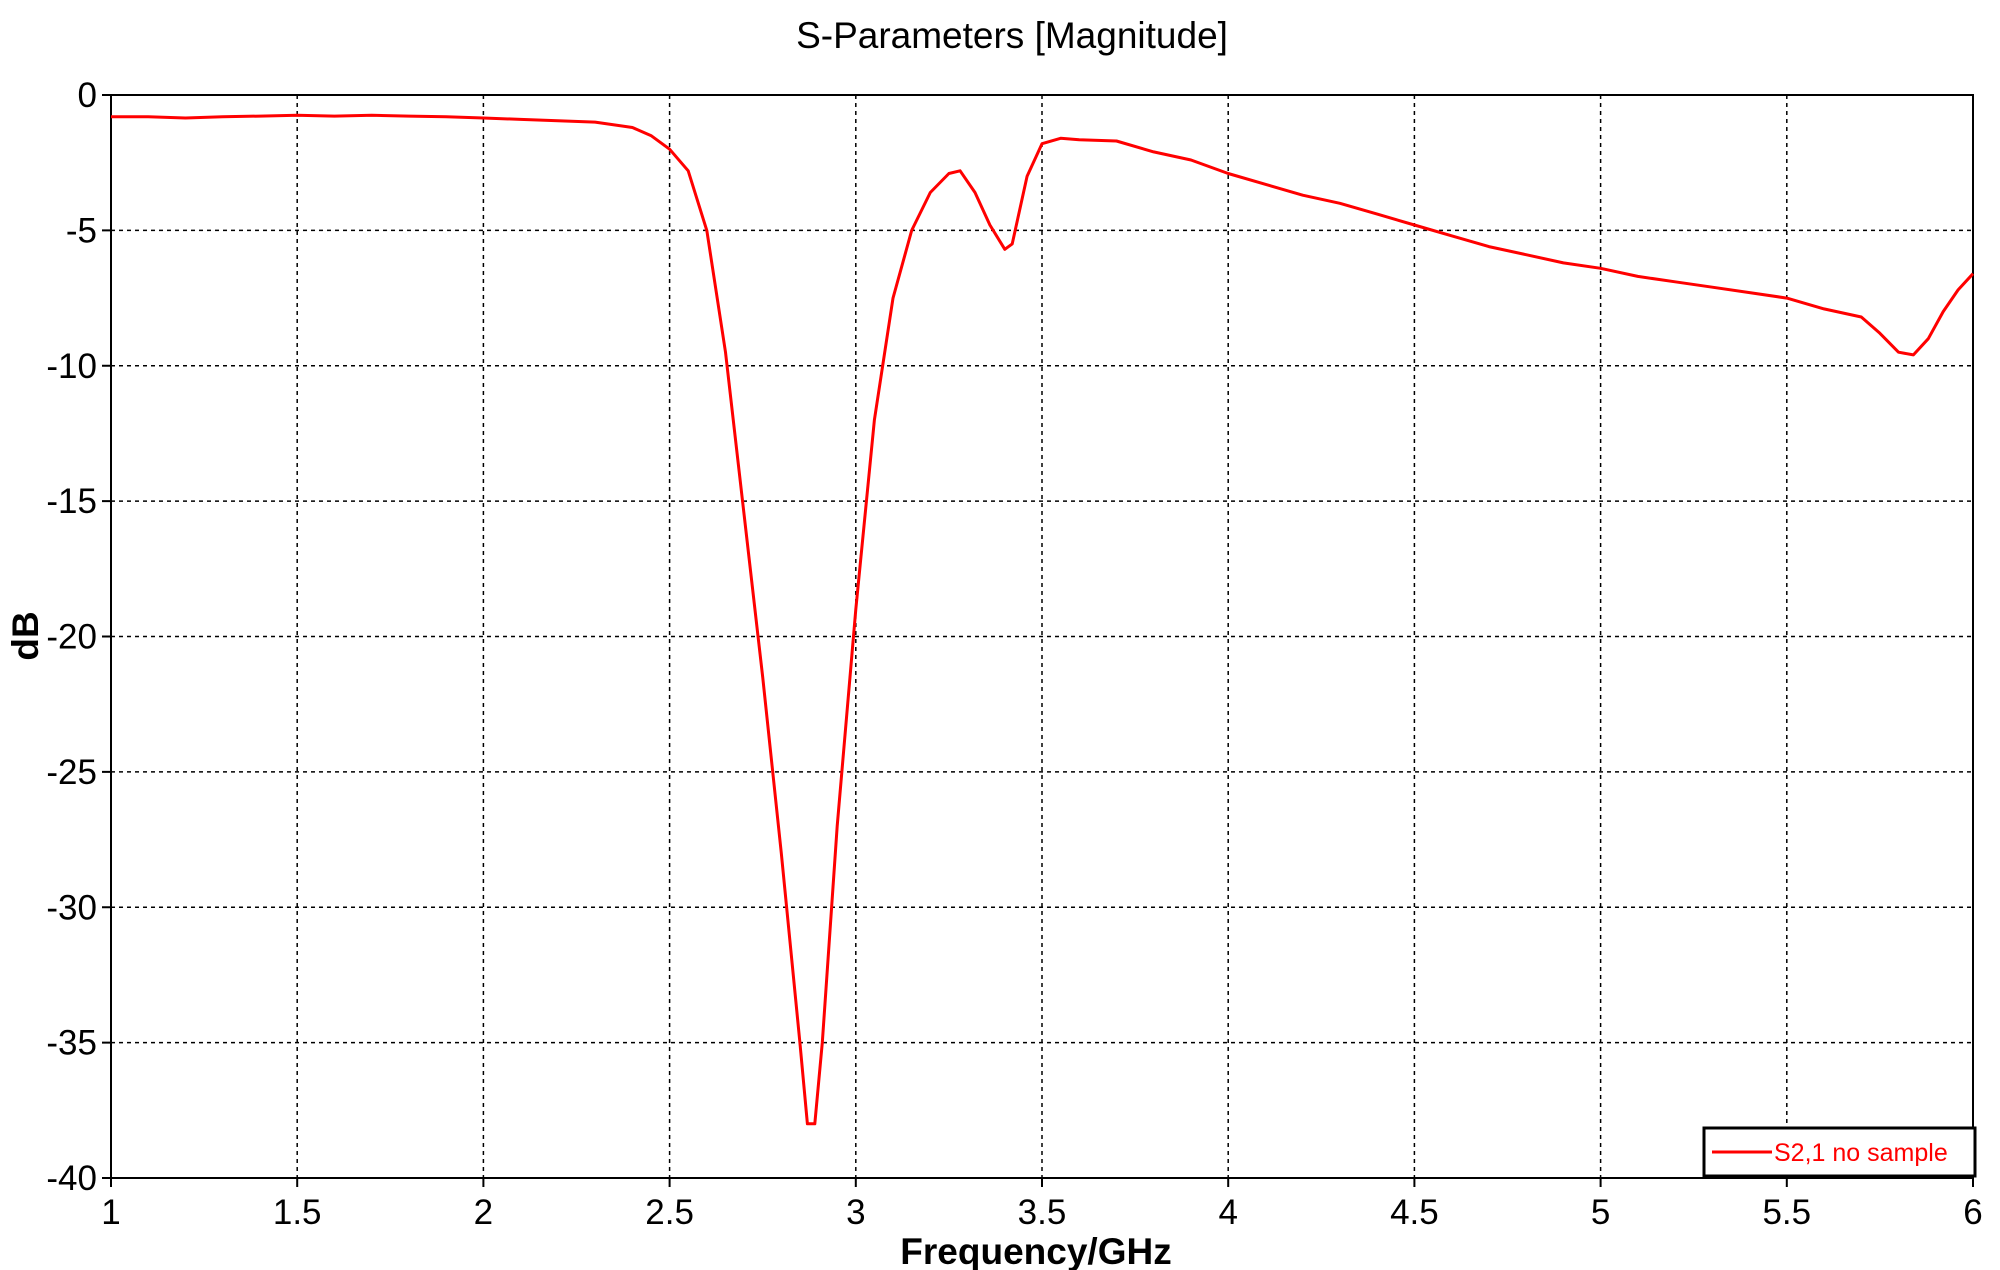 This screenshot has height=1270, width=2000. Describe the element at coordinates (71, 907) in the screenshot. I see `y-tick-label: -30` at that location.